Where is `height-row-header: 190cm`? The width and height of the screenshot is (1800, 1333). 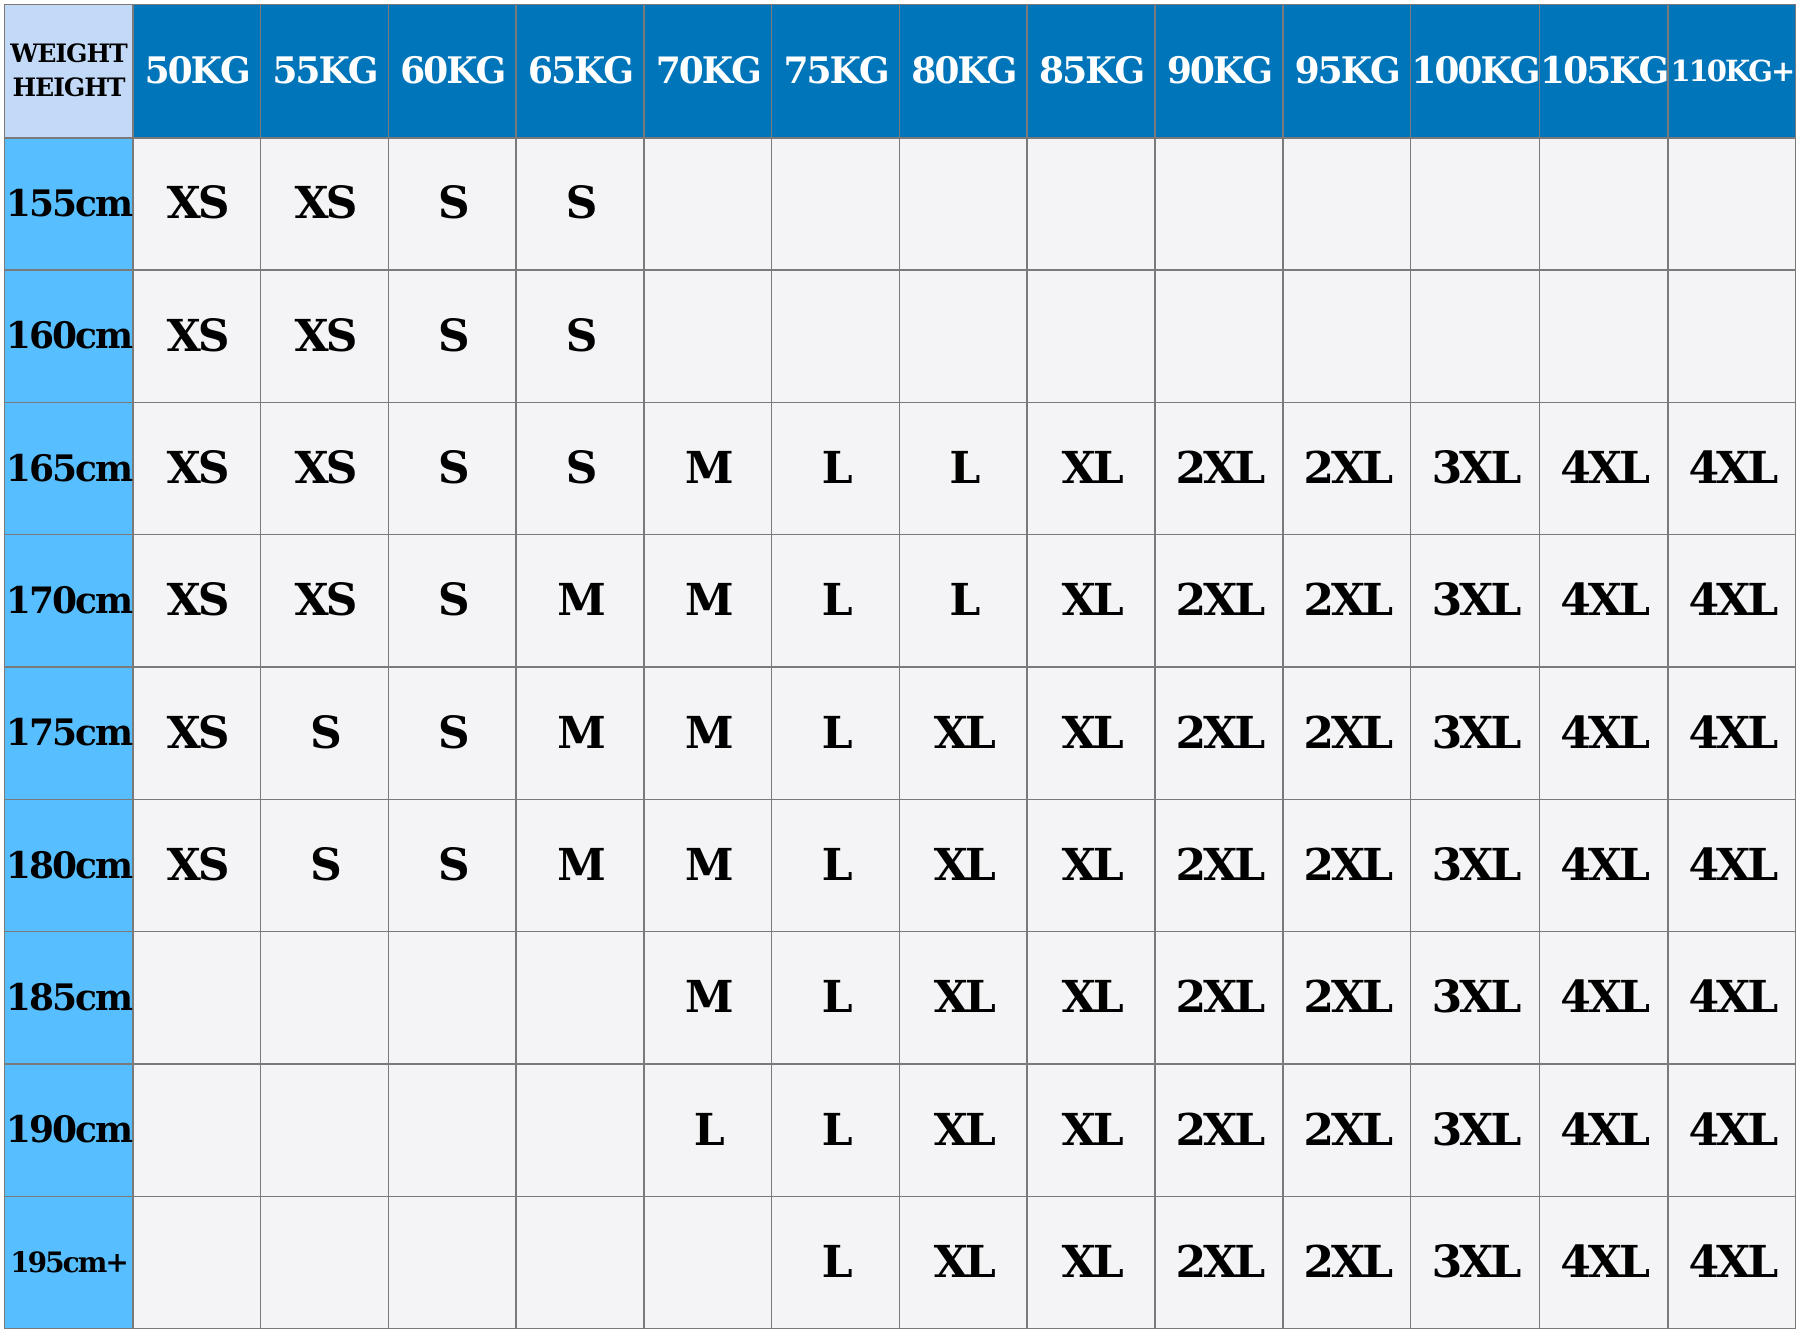 height-row-header: 190cm is located at coordinates (69, 1130).